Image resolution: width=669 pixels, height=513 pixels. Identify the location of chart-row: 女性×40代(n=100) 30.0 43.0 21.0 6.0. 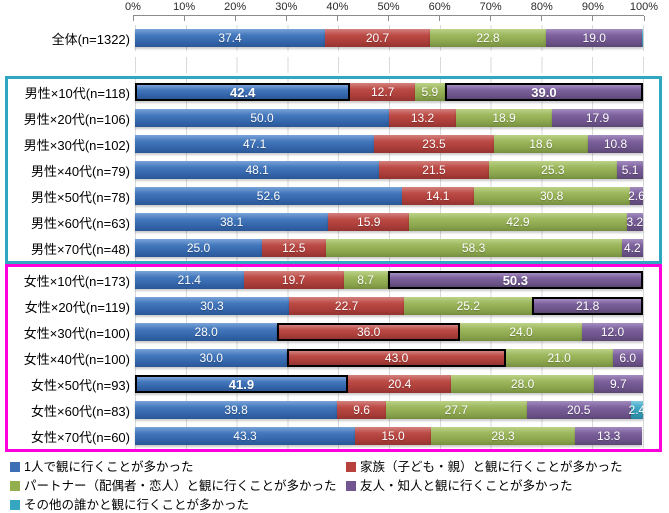
(326, 358).